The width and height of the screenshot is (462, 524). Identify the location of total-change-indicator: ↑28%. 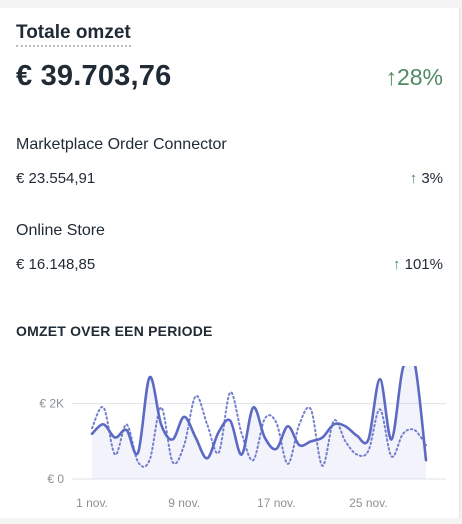
(414, 77).